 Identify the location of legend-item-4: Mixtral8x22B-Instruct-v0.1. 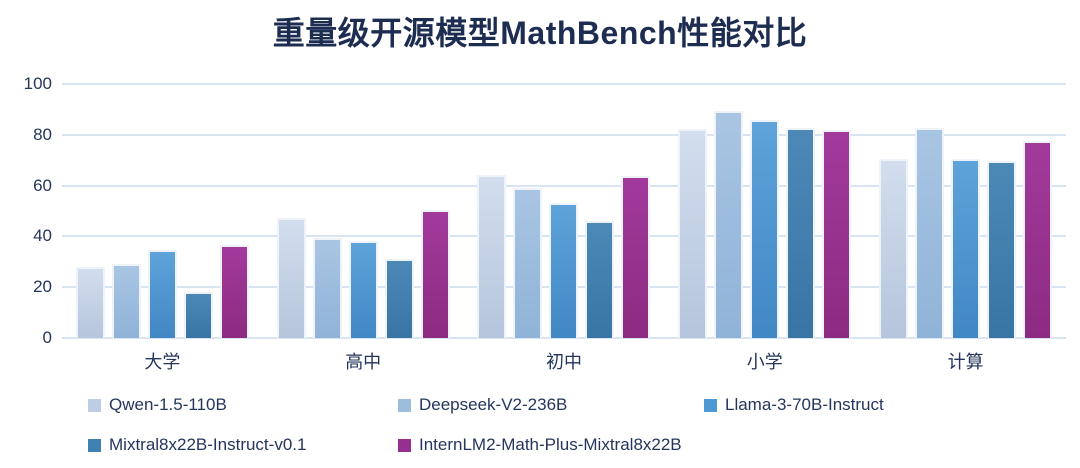
(243, 445).